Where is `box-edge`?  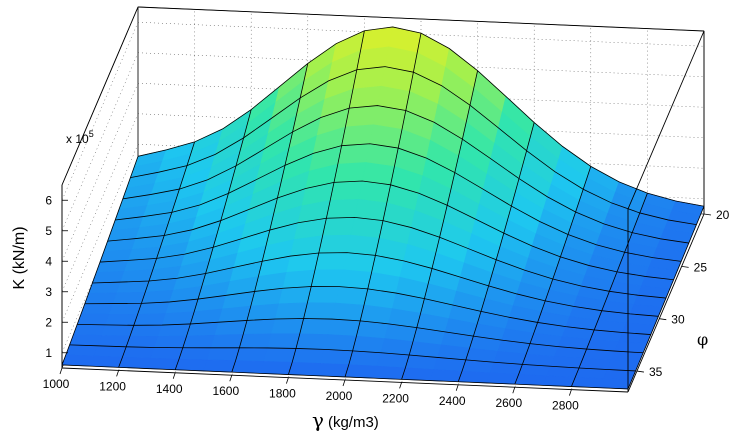
box-edge is located at coordinates (666, 120).